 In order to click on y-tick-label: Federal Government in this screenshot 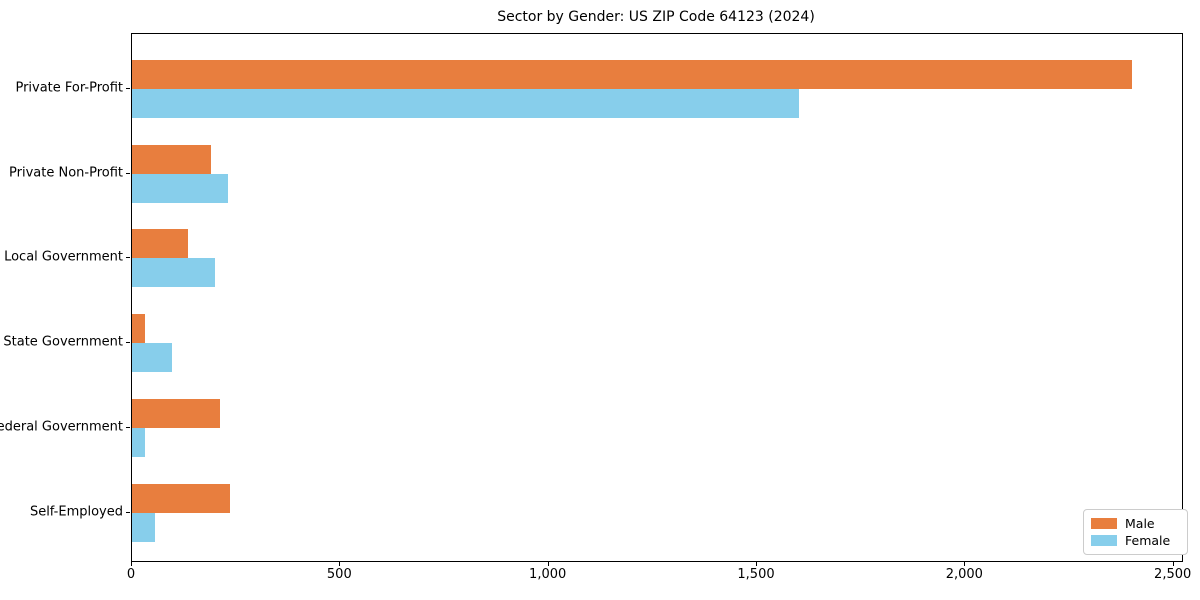, I will do `click(61, 427)`.